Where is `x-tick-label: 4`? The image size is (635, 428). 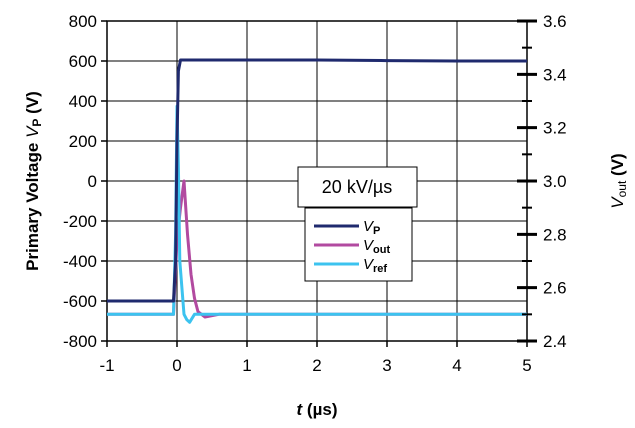
x-tick-label: 4 is located at coordinates (456, 365).